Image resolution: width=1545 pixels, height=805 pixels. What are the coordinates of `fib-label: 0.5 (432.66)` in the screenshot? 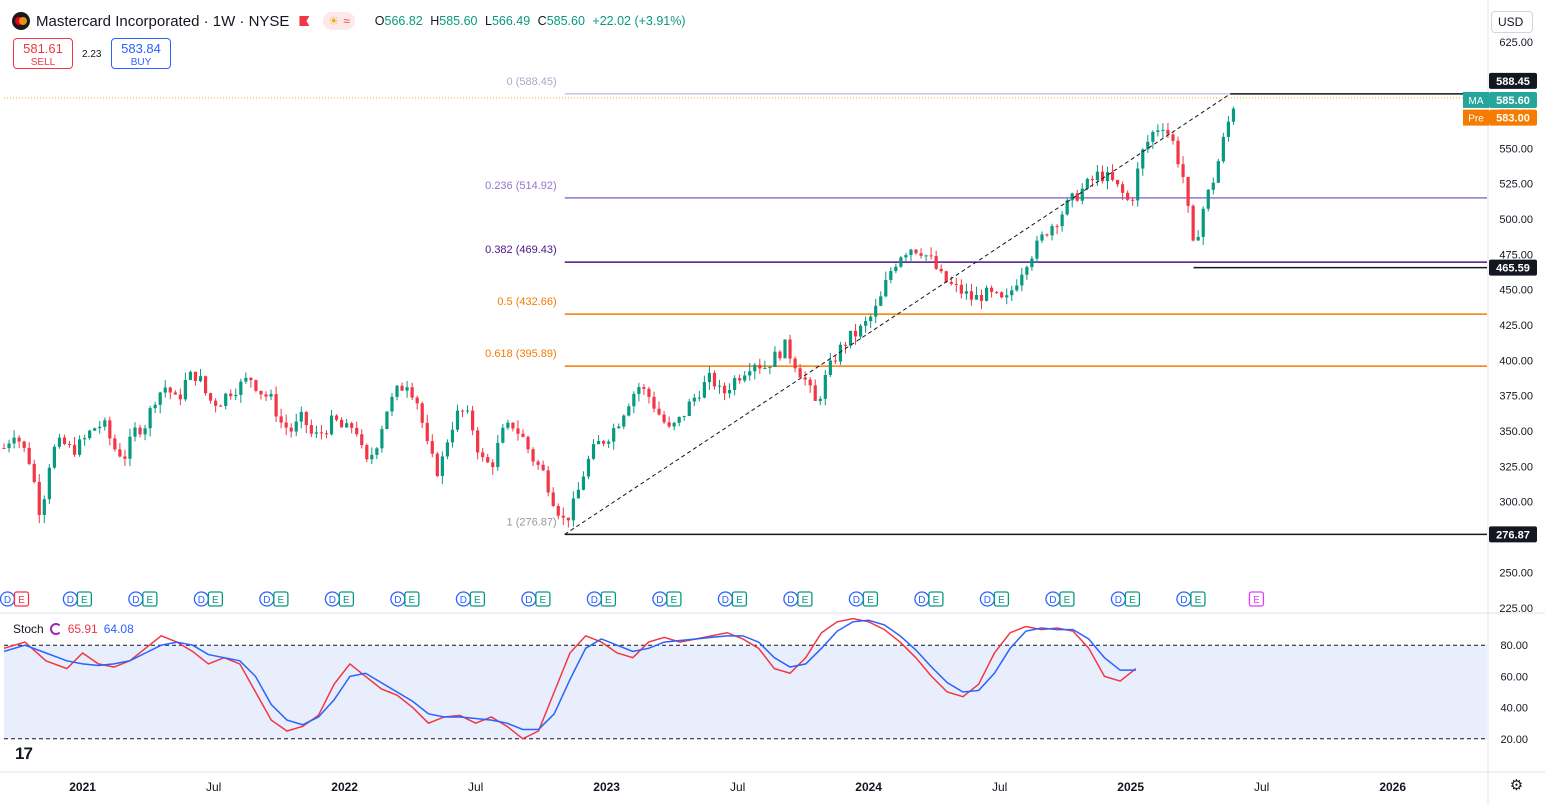 It's located at (526, 302).